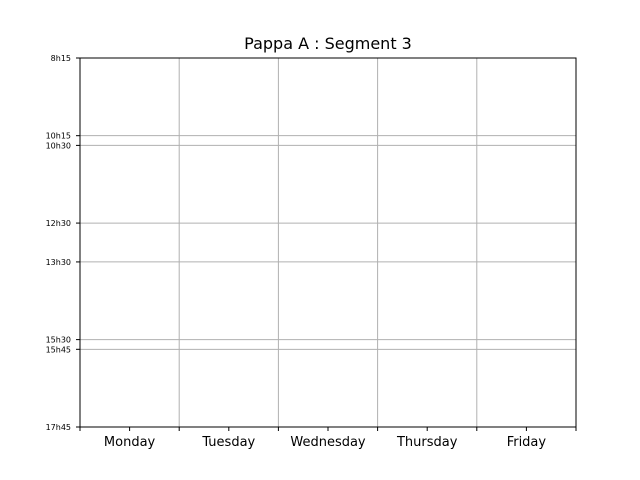 The image size is (640, 480). I want to click on day-label-wednesday: Wednesday, so click(328, 442).